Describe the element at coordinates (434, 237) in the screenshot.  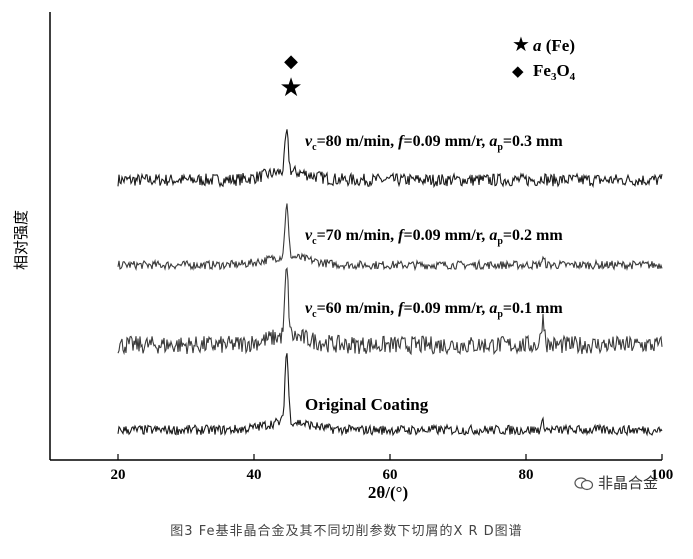
I see `series-label-70: vc=70 m/min, f=0.09 mm/r, ap=0.2 mm` at that location.